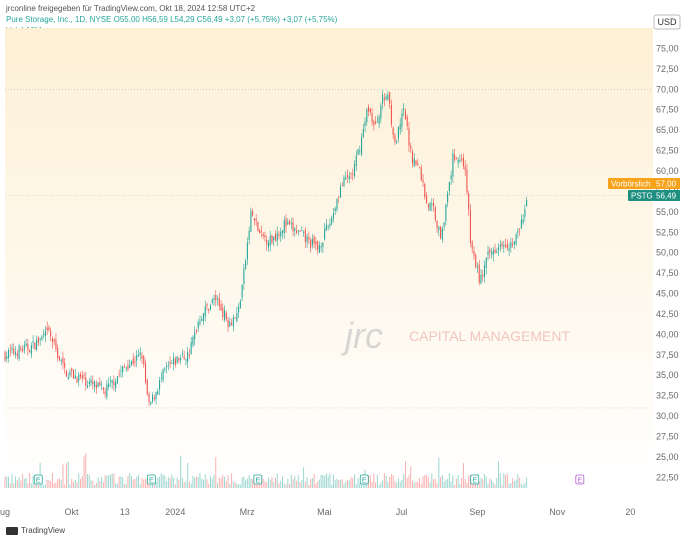 Image resolution: width=688 pixels, height=540 pixels. I want to click on price-tick-label: 22,50, so click(667, 477).